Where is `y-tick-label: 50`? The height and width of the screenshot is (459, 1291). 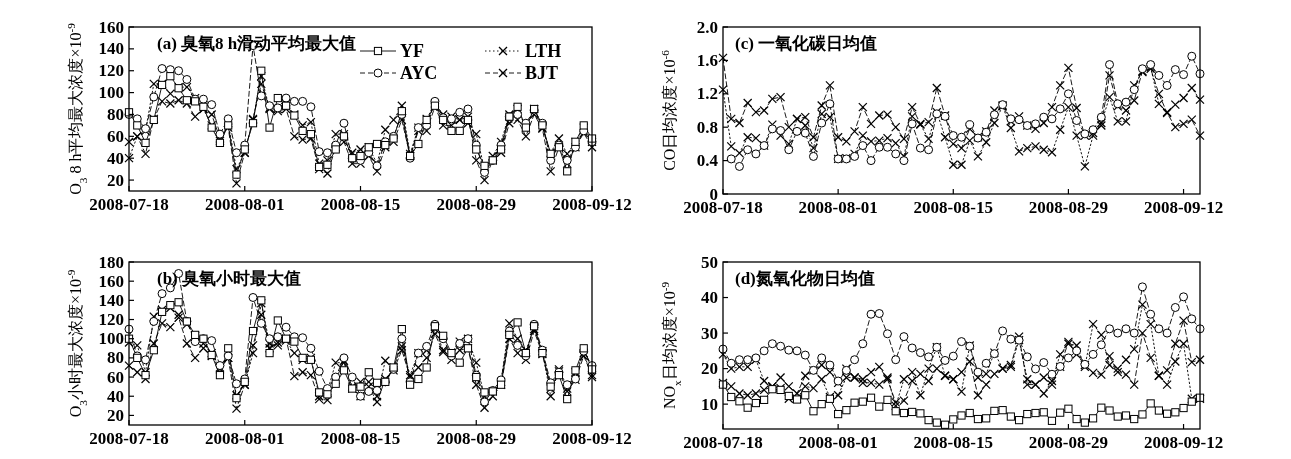
y-tick-label: 50 is located at coordinates (709, 262).